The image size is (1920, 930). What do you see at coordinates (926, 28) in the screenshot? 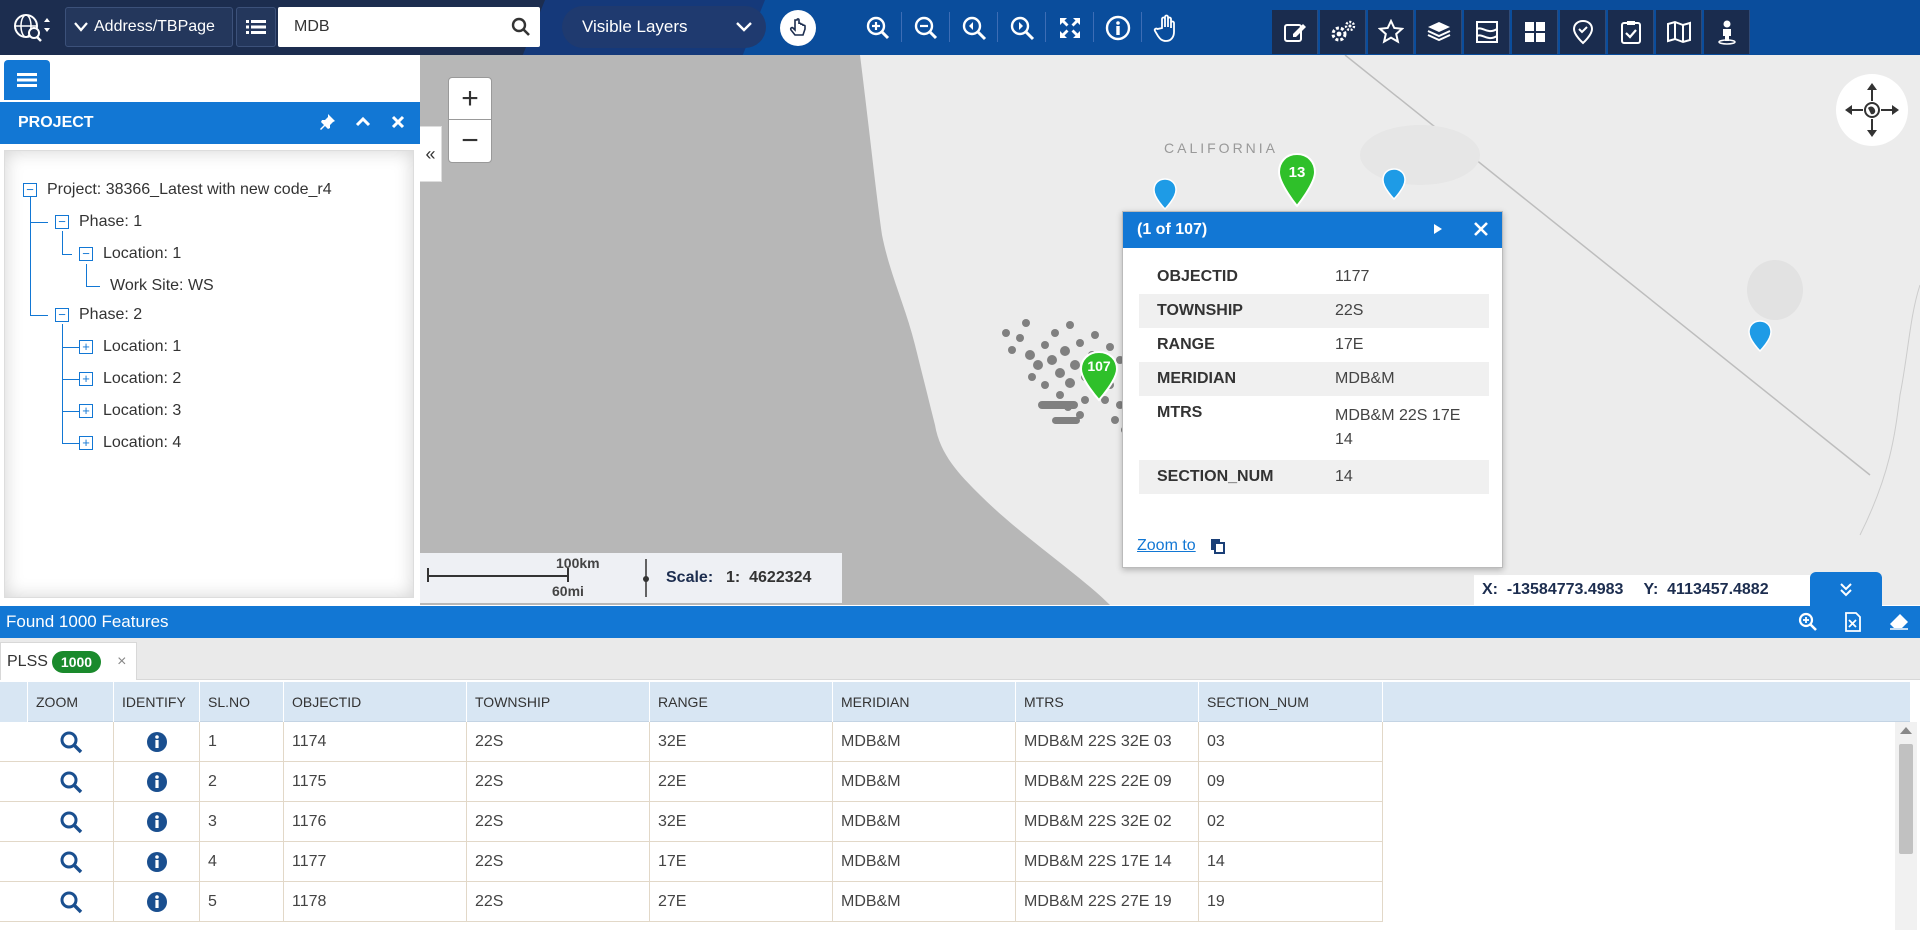
I see `zoom-out-tool` at bounding box center [926, 28].